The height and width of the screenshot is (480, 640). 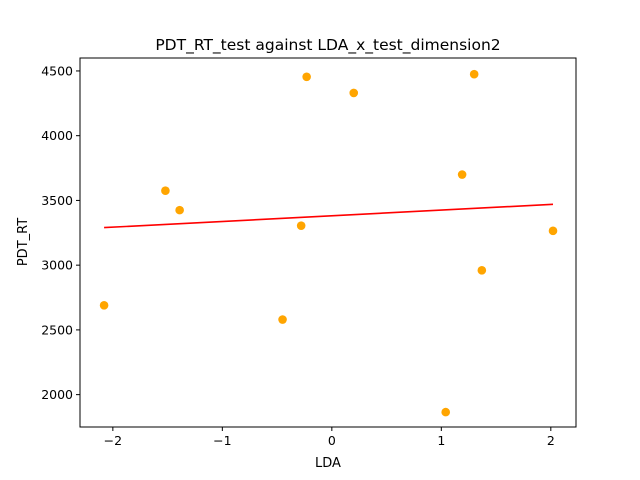 I want to click on x-tick-label: 0, so click(x=332, y=440).